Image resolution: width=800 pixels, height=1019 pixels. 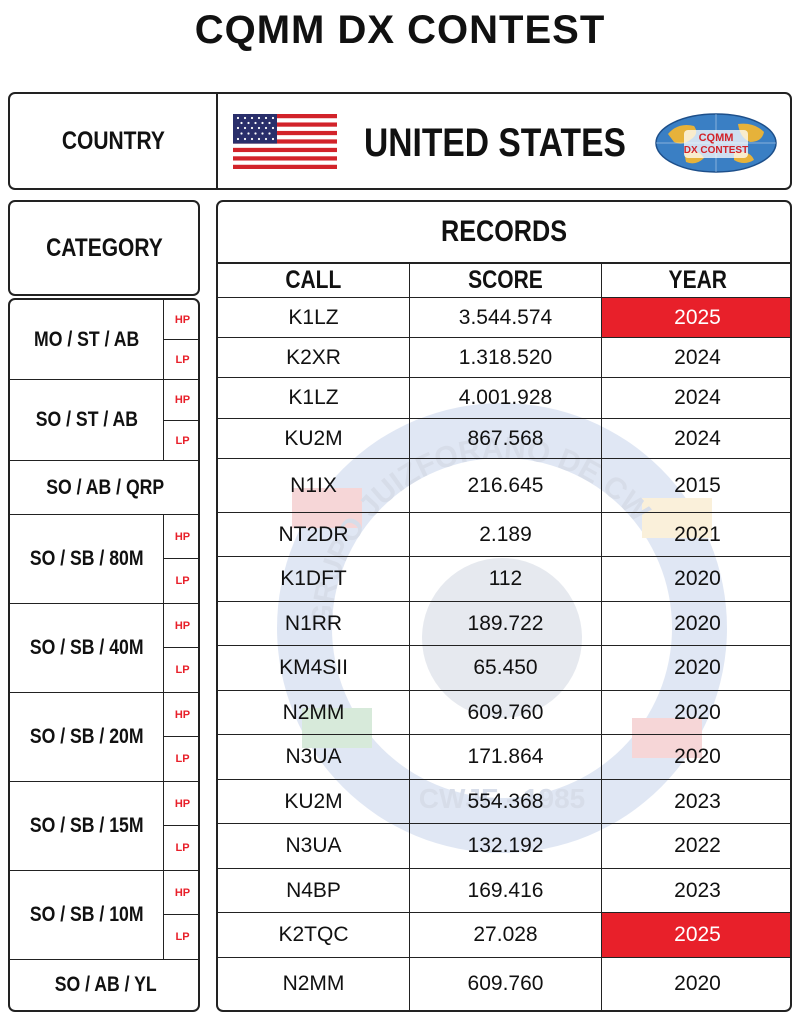 What do you see at coordinates (314, 935) in the screenshot?
I see `call-cell: K2TQC` at bounding box center [314, 935].